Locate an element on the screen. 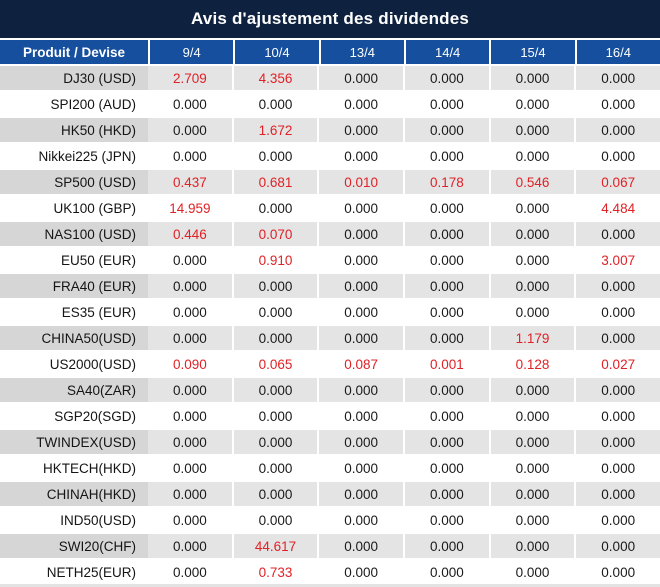 Image resolution: width=660 pixels, height=587 pixels. table-row: IND50(USD) 0.000 0.000 0.000 0.000 0.000 0.000 is located at coordinates (330, 519).